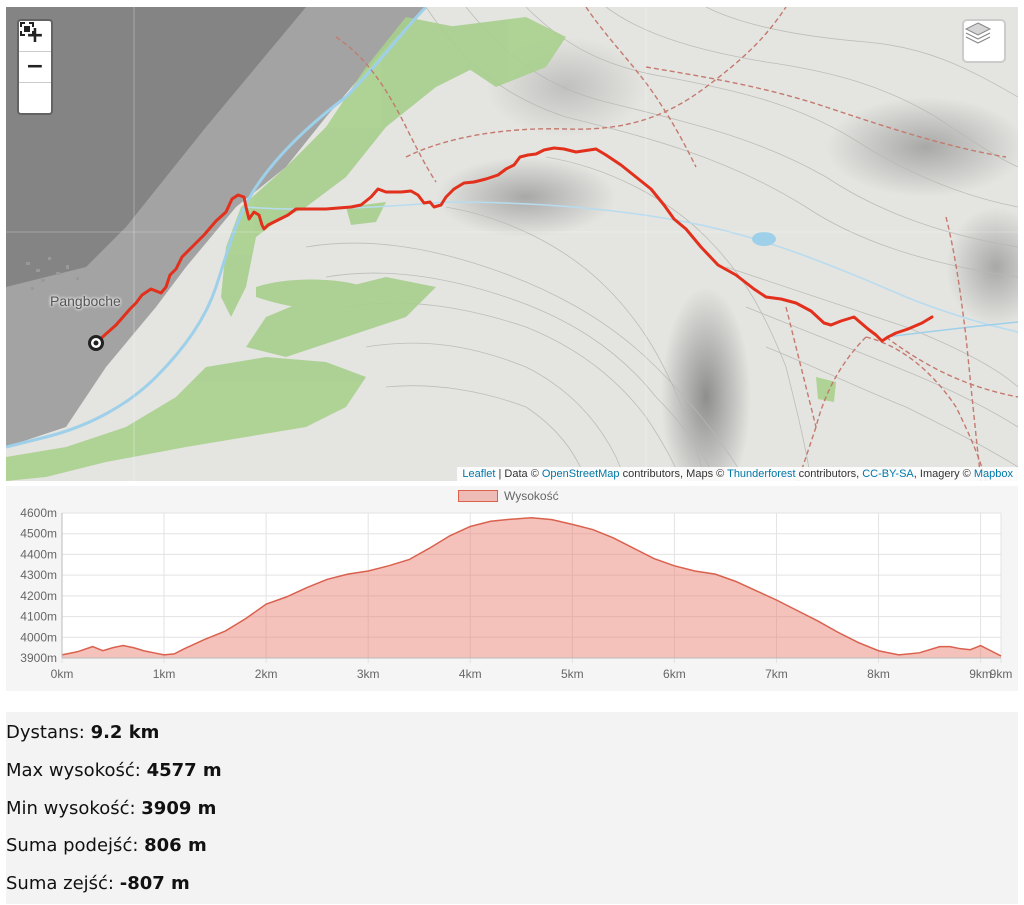  Describe the element at coordinates (38, 637) in the screenshot. I see `y-tick-label: 4000m` at that location.